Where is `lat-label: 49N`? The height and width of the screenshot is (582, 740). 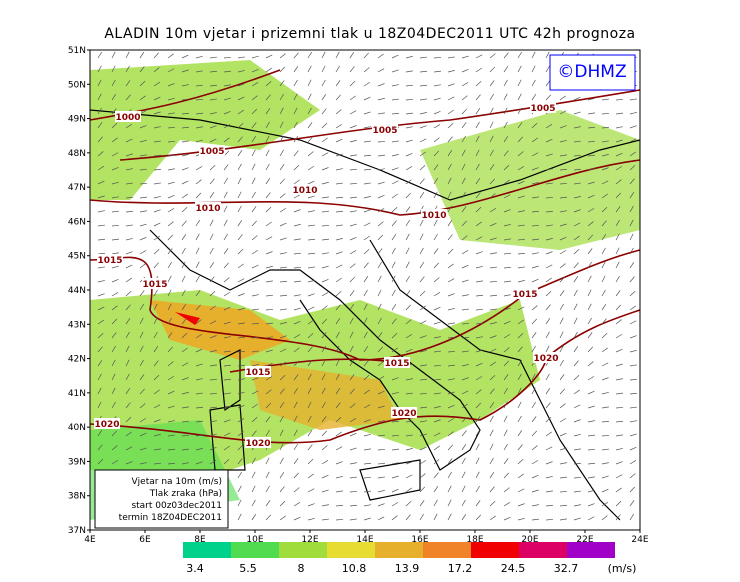 lat-label: 49N is located at coordinates (77, 120).